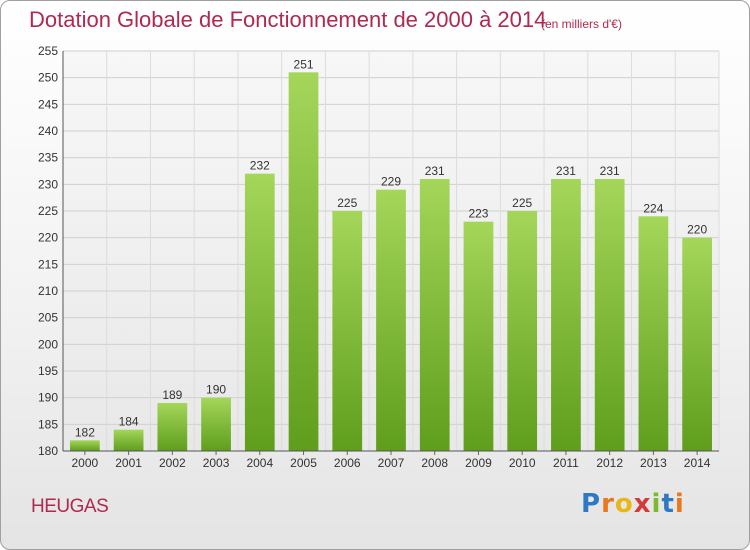  I want to click on y-tick-label: 190, so click(48, 398).